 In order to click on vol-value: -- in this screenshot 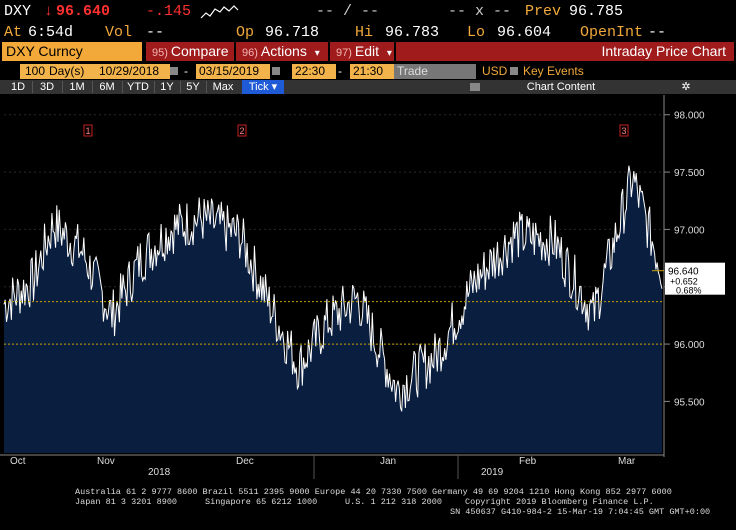, I will do `click(155, 32)`.